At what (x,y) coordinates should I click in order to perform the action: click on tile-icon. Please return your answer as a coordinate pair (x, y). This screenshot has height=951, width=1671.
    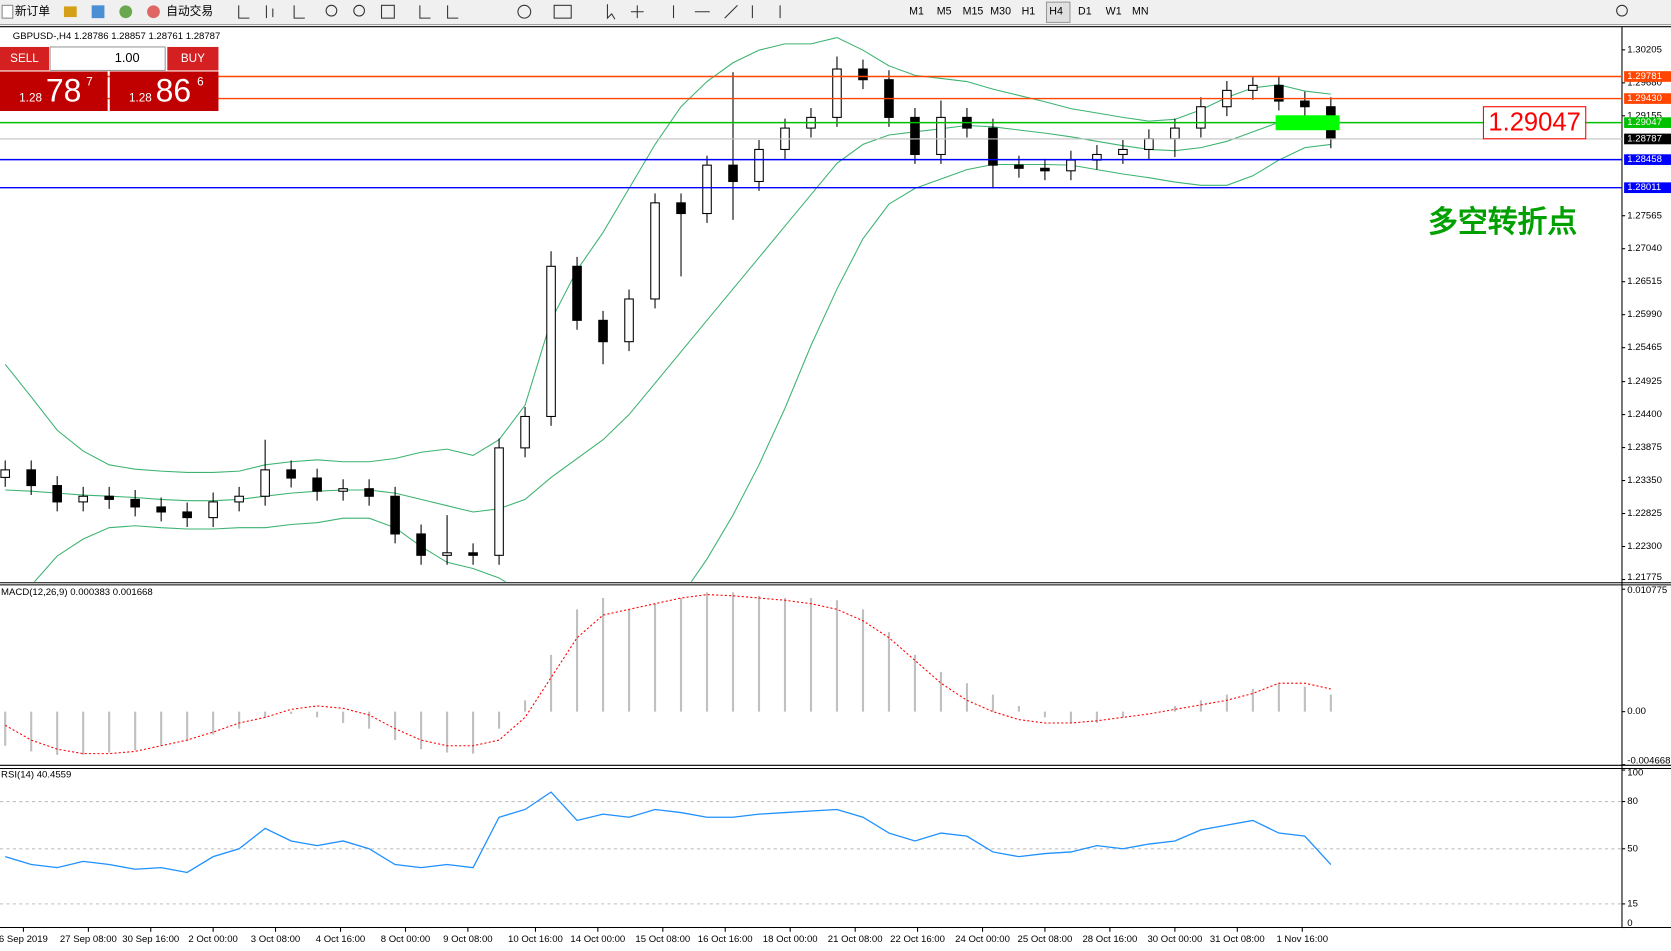
    Looking at the image, I should click on (387, 11).